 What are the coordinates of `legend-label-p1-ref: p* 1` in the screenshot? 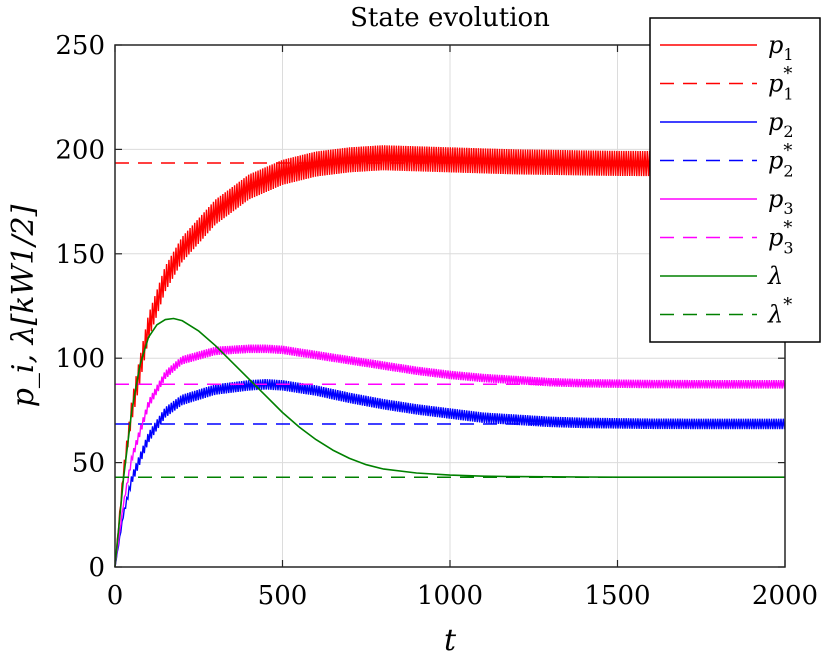 It's located at (781, 84).